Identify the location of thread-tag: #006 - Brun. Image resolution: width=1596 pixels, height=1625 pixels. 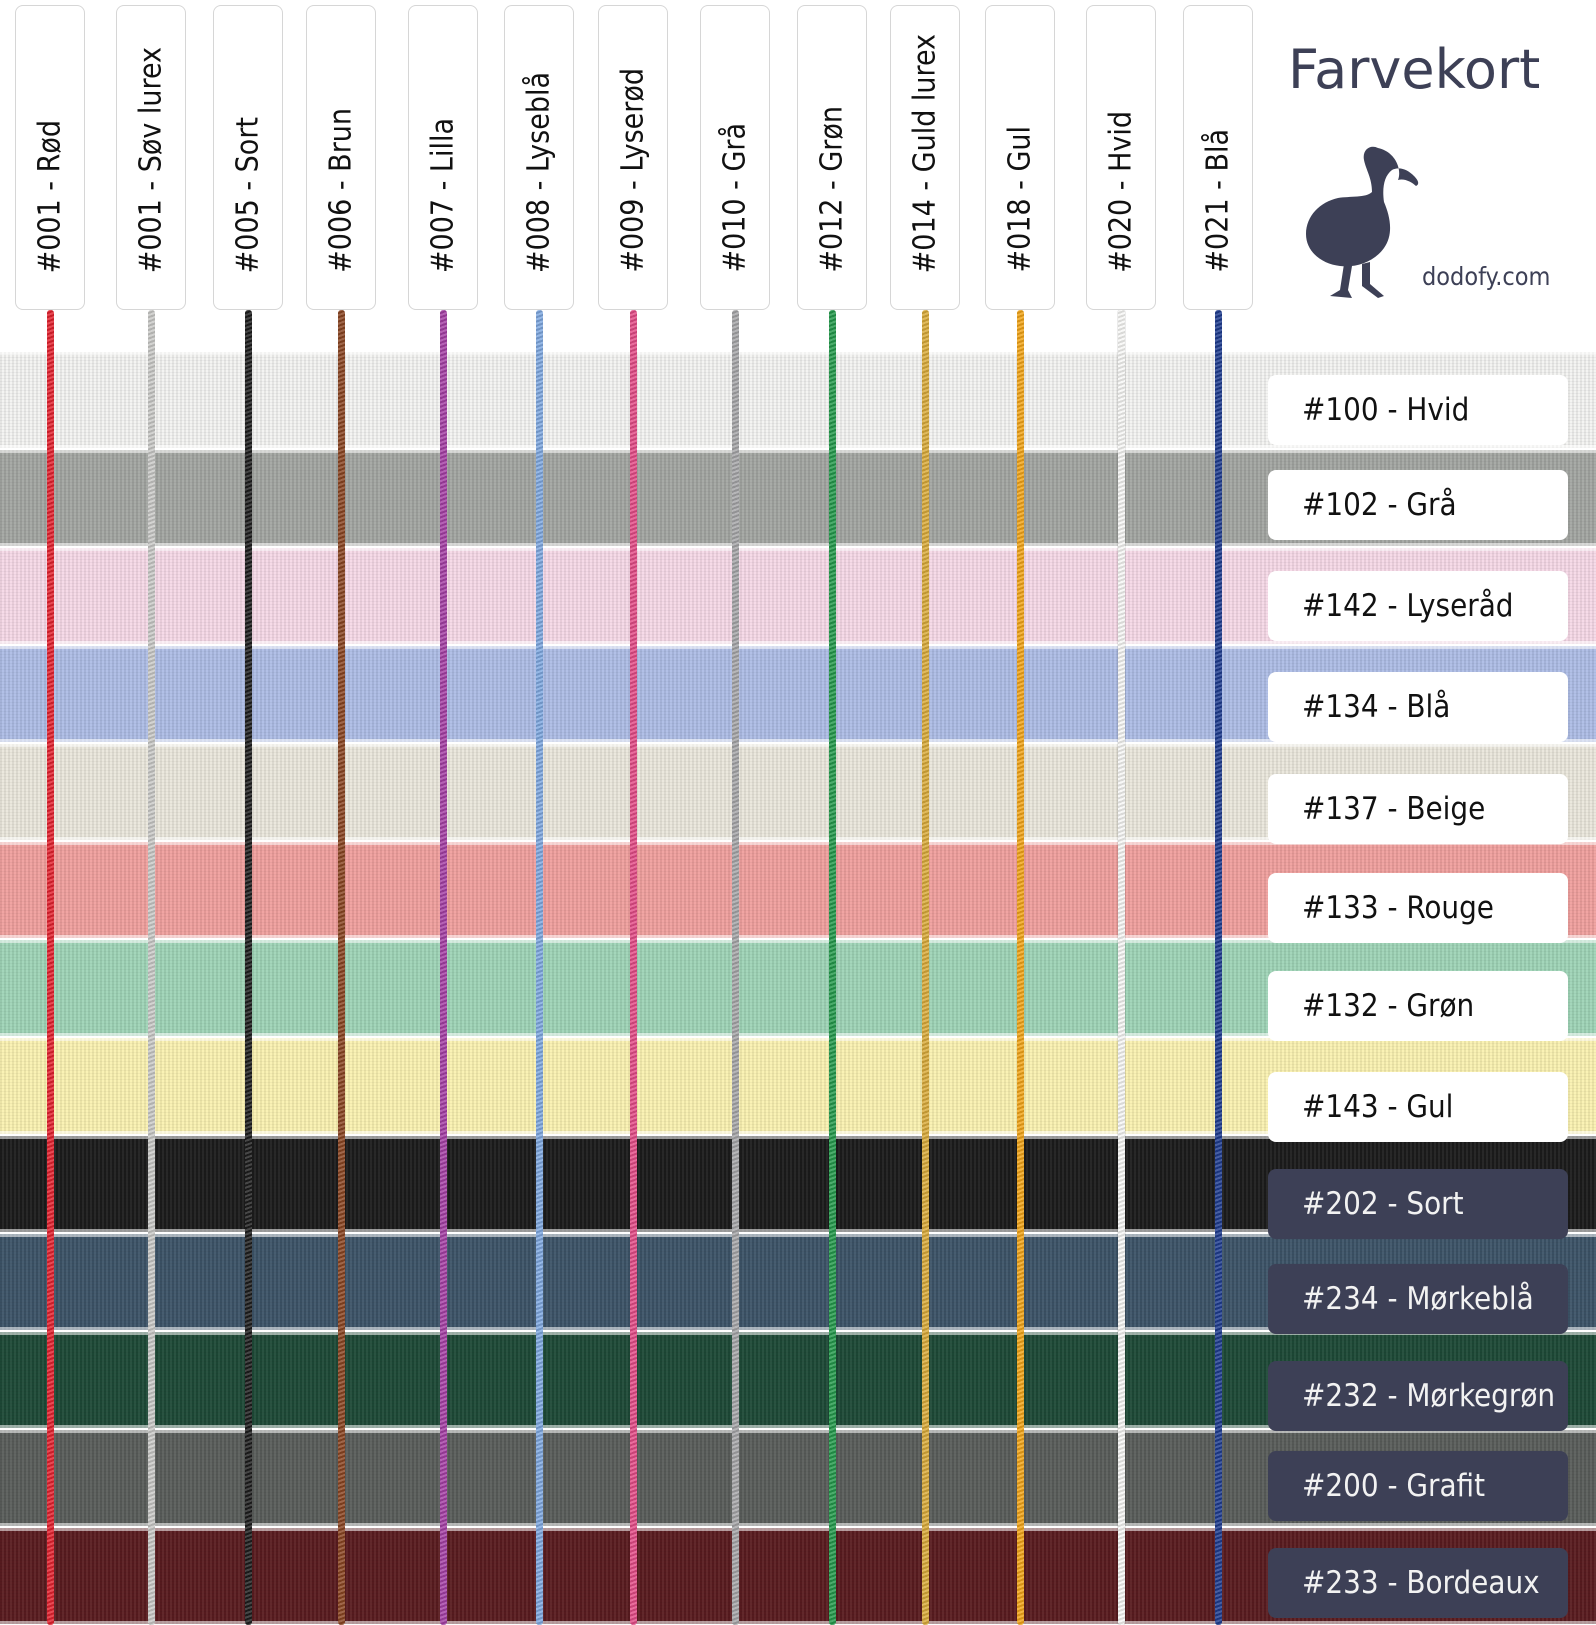
(341, 157).